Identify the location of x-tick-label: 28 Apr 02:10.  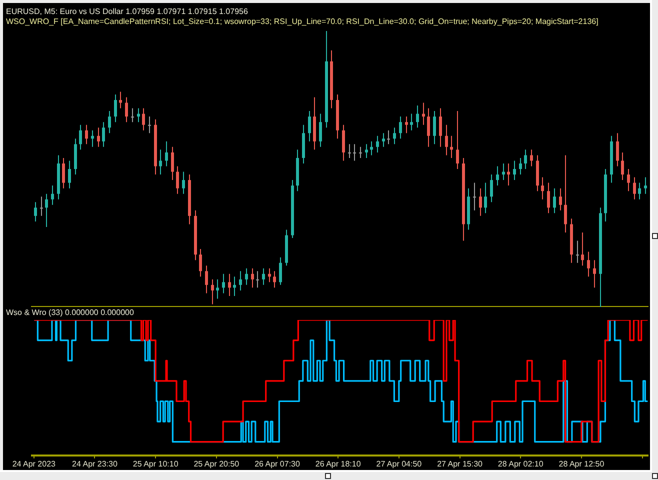
(521, 463).